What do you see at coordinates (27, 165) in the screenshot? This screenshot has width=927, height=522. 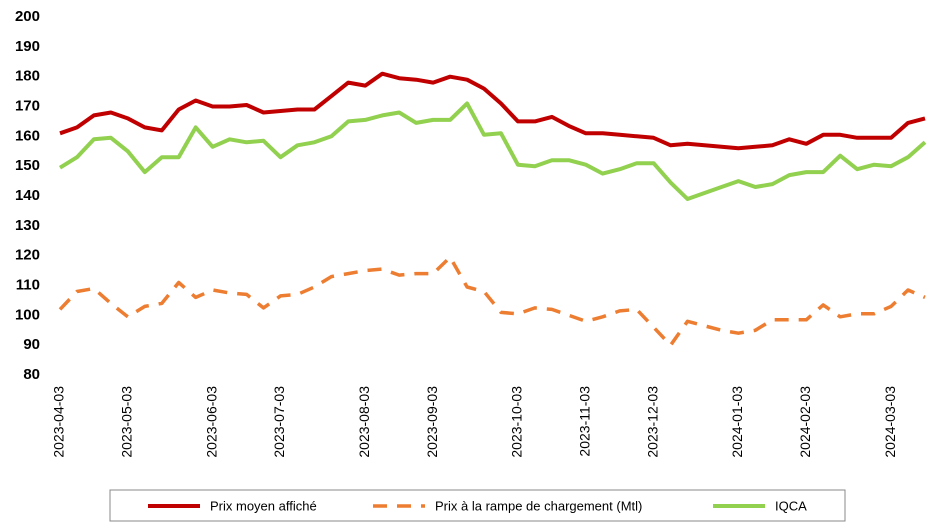 I see `y-tick-label: 150` at bounding box center [27, 165].